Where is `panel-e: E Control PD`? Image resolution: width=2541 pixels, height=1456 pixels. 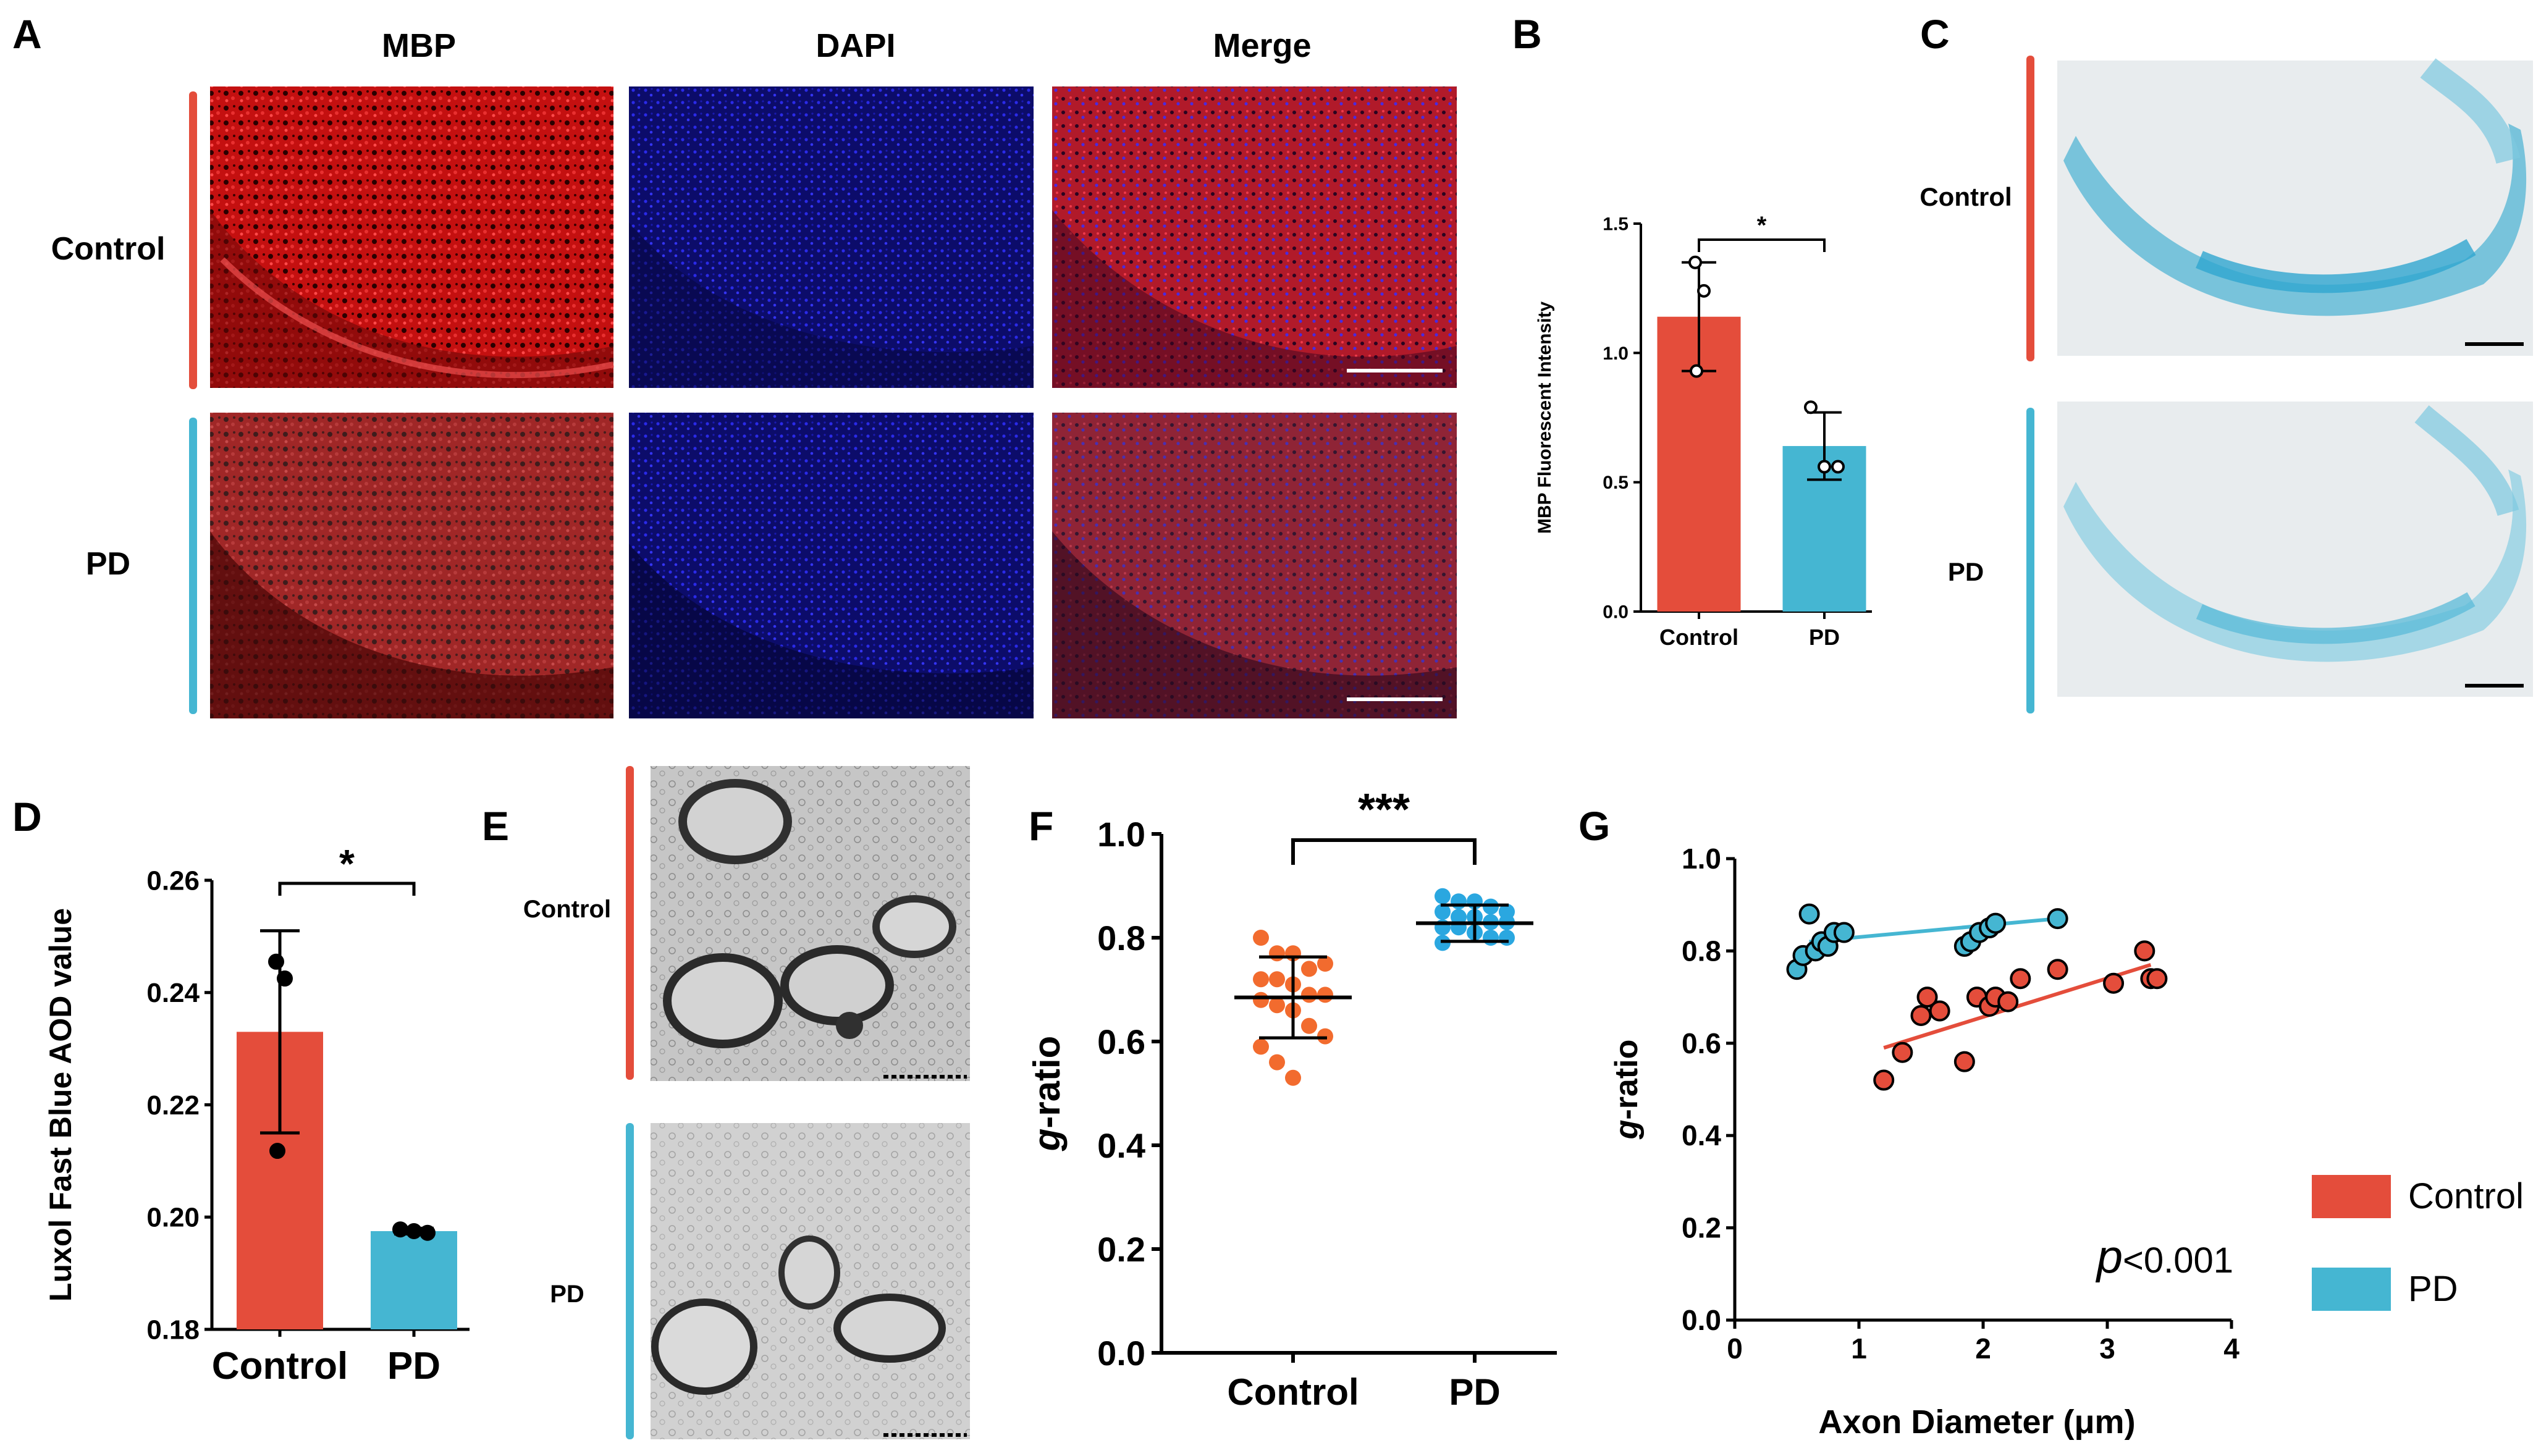 panel-e: E Control PD is located at coordinates (726, 1102).